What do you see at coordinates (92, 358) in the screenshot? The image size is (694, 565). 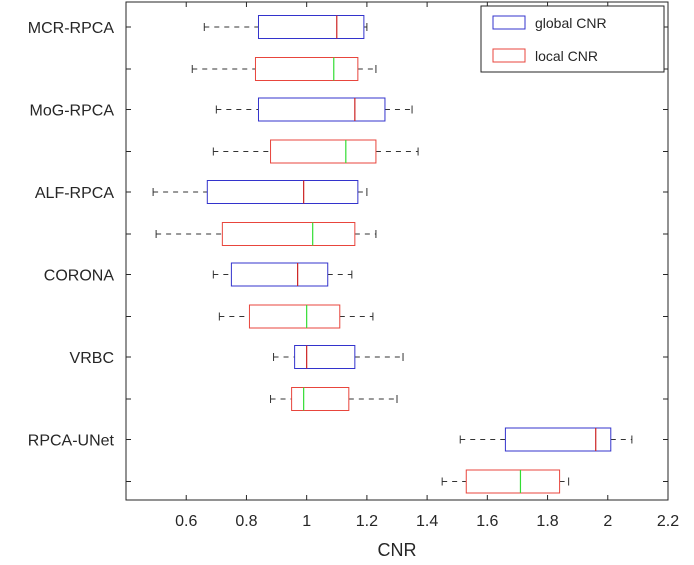 I see `method-label: VRBC` at bounding box center [92, 358].